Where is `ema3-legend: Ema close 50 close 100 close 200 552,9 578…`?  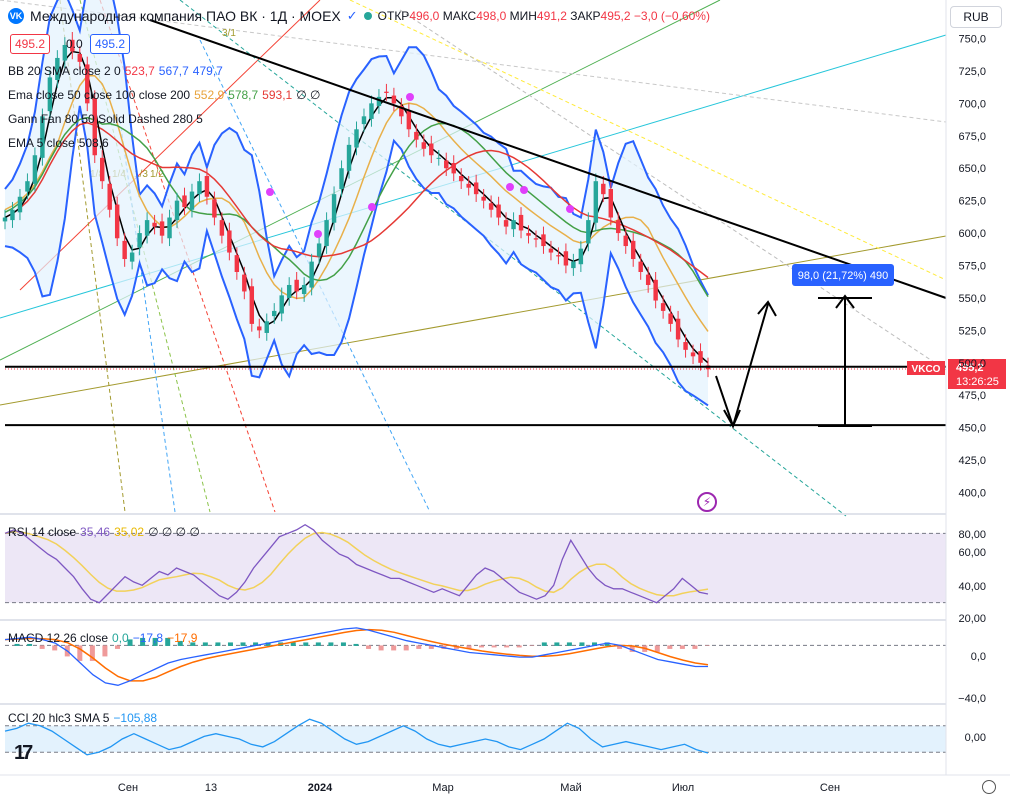 ema3-legend: Ema close 50 close 100 close 200 552,9 578… is located at coordinates (164, 95).